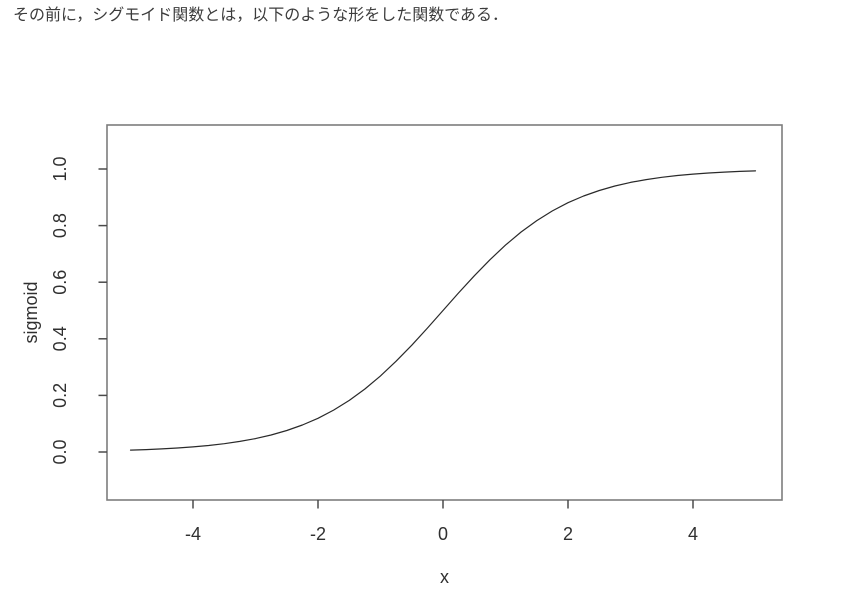 This screenshot has height=597, width=844. Describe the element at coordinates (444, 577) in the screenshot. I see `x-axis-title: x` at that location.